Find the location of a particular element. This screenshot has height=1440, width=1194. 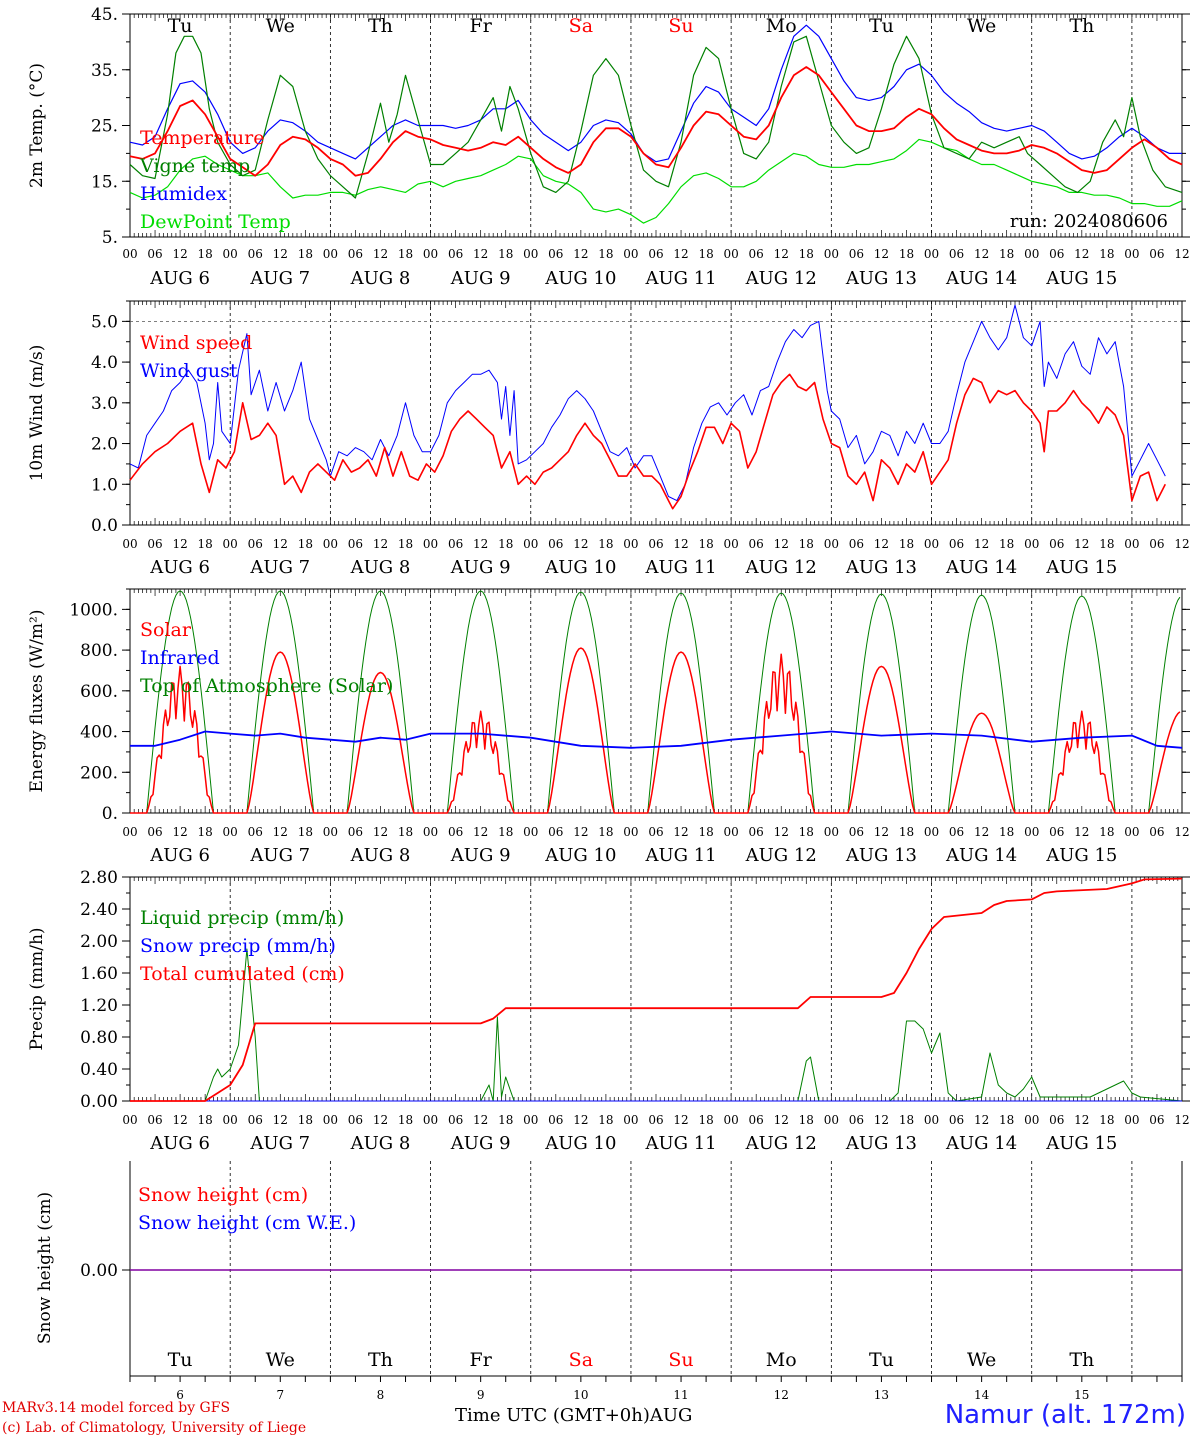

y-tick-label: 0. is located at coordinates (110, 814).